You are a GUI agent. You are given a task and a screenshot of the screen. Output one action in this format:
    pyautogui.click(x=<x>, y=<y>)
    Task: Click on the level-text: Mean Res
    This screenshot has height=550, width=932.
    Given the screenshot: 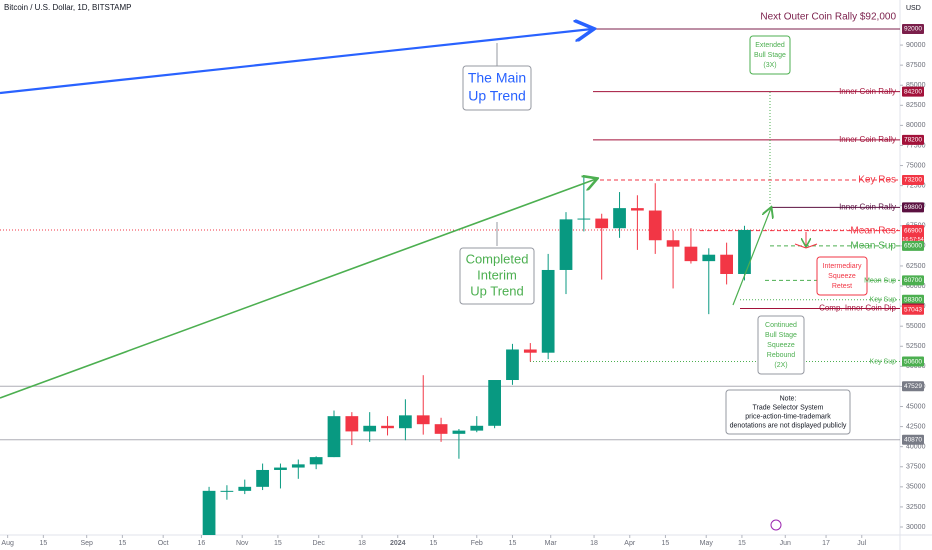 What is the action you would take?
    pyautogui.click(x=873, y=230)
    